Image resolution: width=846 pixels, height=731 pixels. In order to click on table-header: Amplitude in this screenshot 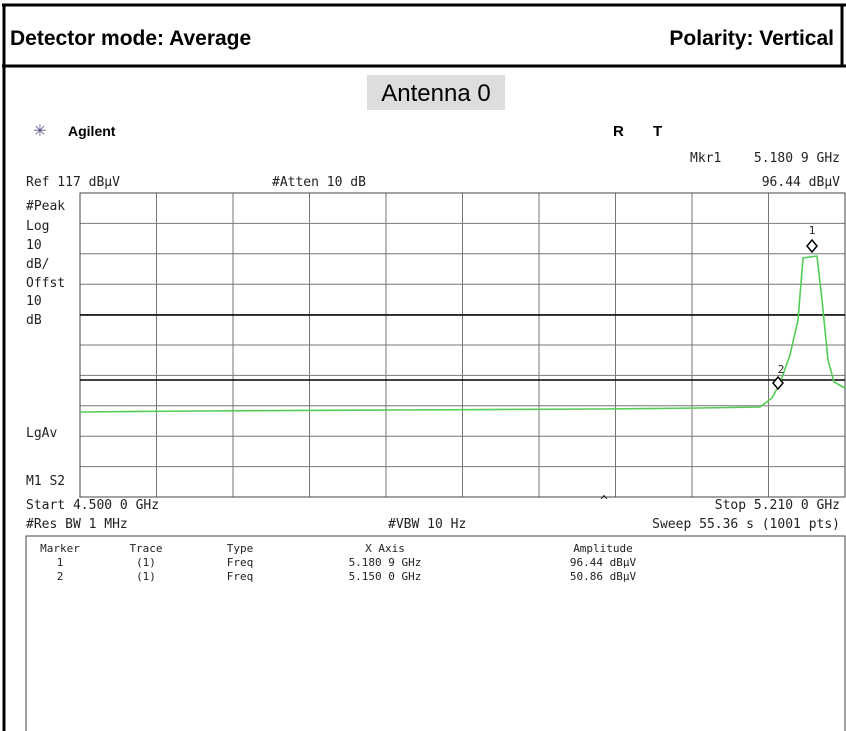, I will do `click(603, 548)`.